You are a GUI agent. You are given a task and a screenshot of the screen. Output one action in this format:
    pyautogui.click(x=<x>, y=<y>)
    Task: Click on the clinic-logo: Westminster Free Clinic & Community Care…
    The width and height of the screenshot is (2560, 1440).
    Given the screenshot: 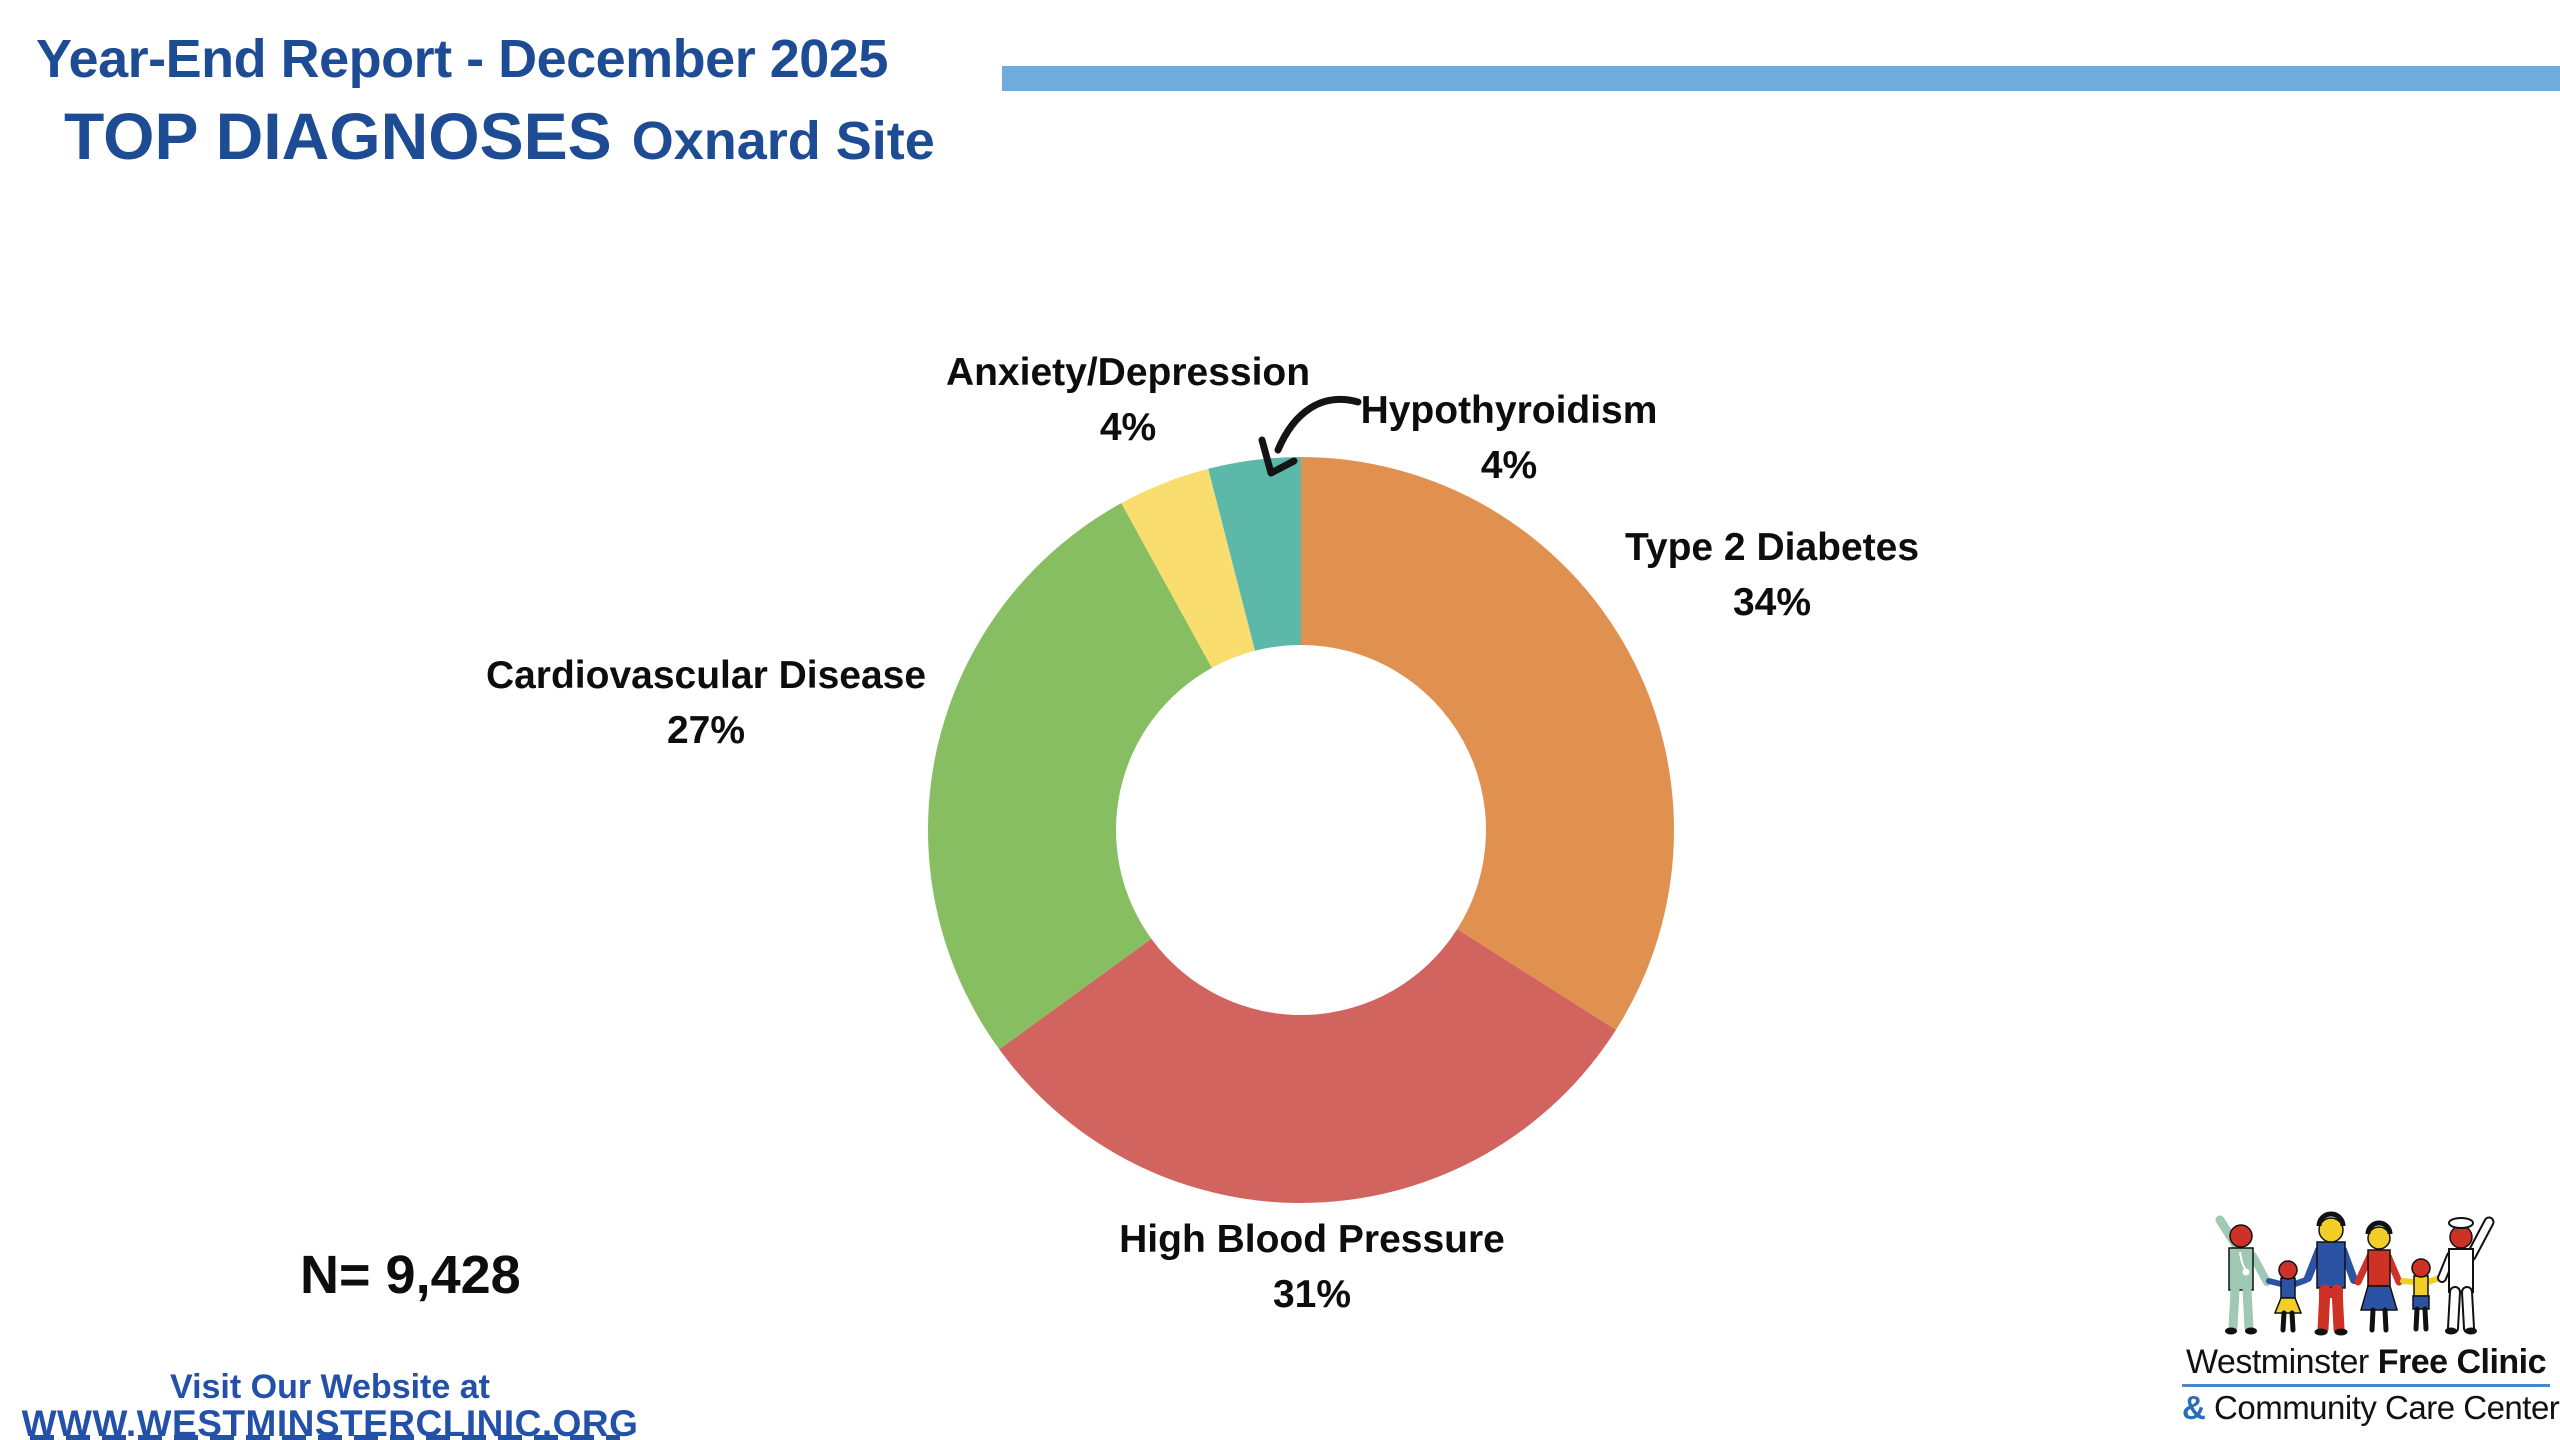 What is the action you would take?
    pyautogui.click(x=2371, y=1318)
    